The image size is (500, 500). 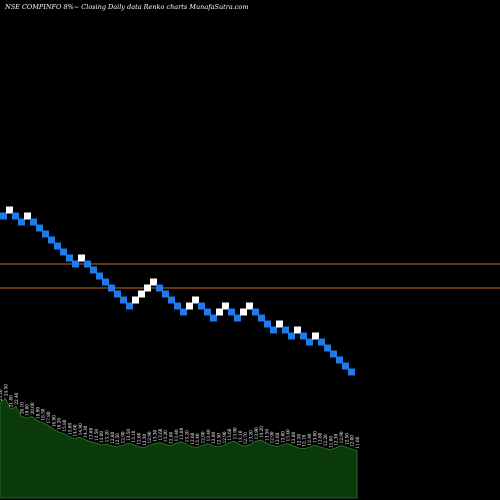 What do you see at coordinates (304, 440) in the screenshot?
I see `volume-label: 12.10` at bounding box center [304, 440].